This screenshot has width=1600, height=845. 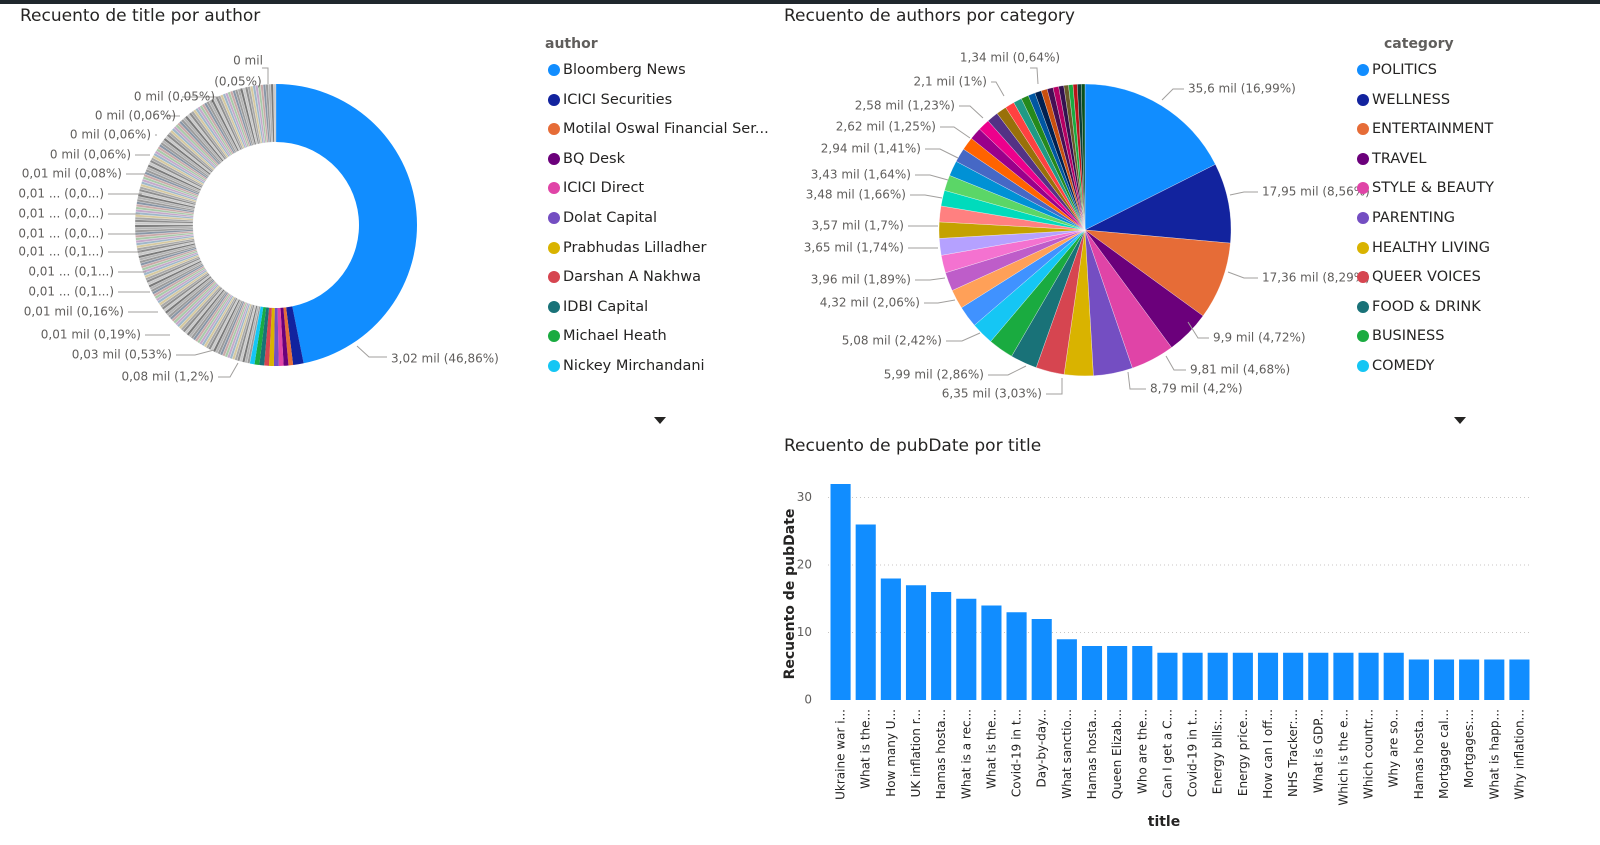 What do you see at coordinates (598, 307) in the screenshot?
I see `legend-item: IDBI Capital` at bounding box center [598, 307].